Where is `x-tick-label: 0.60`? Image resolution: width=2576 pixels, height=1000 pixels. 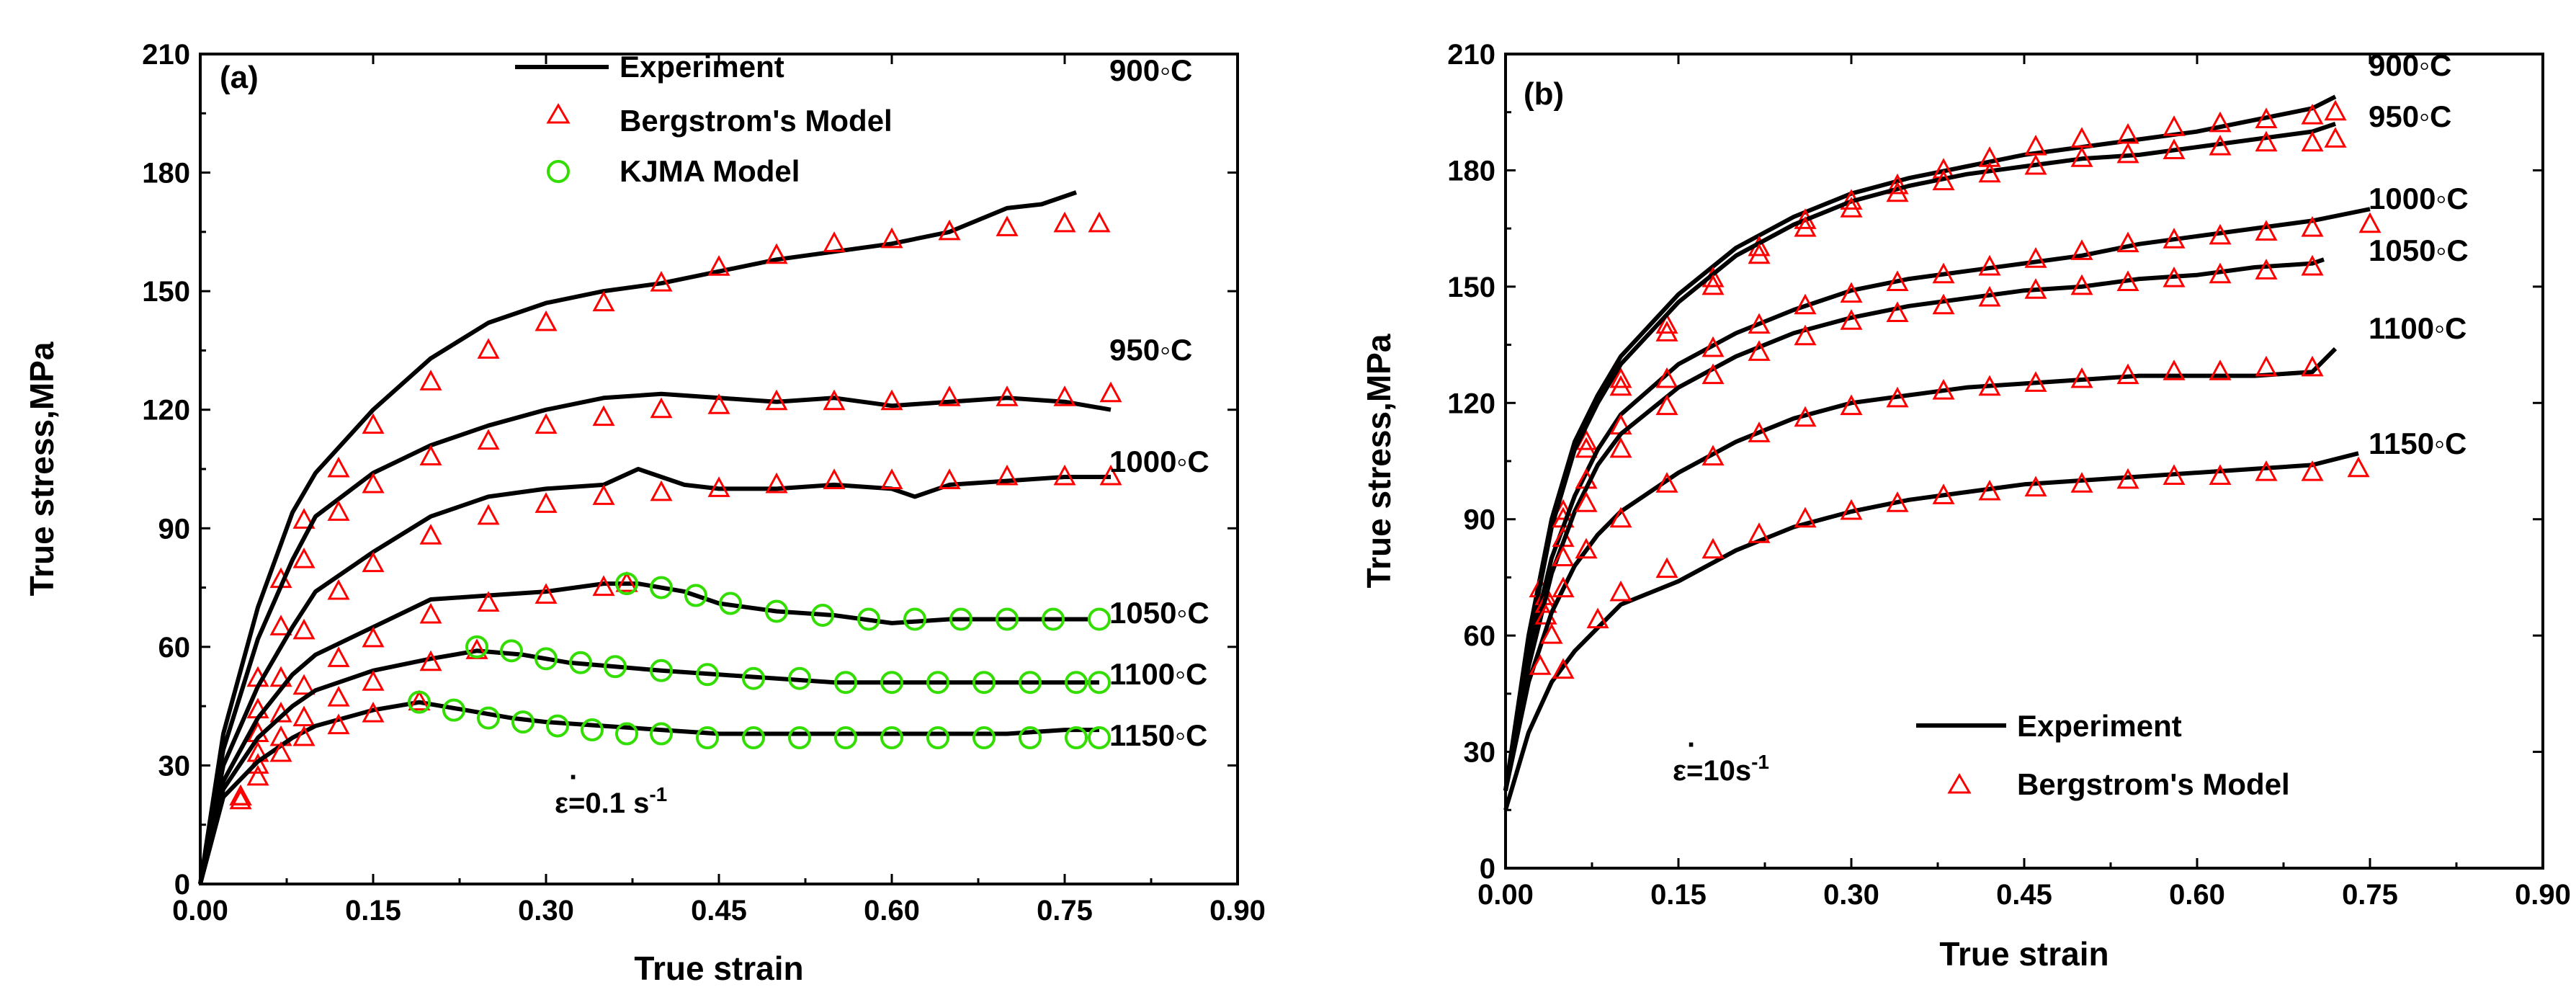 x-tick-label: 0.60 is located at coordinates (2197, 895).